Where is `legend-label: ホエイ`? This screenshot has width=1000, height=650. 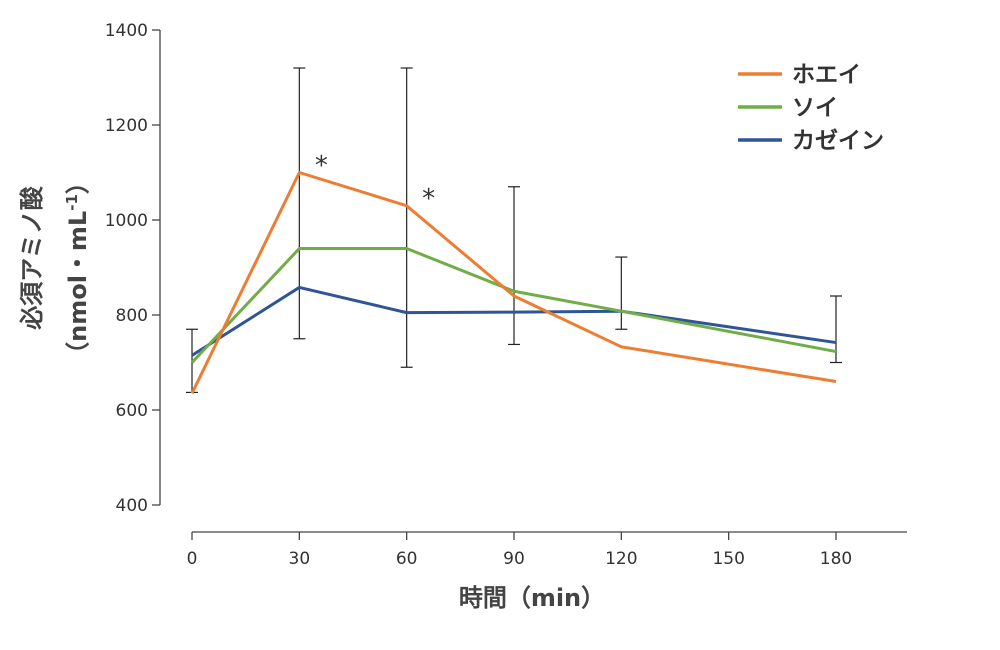
legend-label: ホエイ is located at coordinates (826, 75).